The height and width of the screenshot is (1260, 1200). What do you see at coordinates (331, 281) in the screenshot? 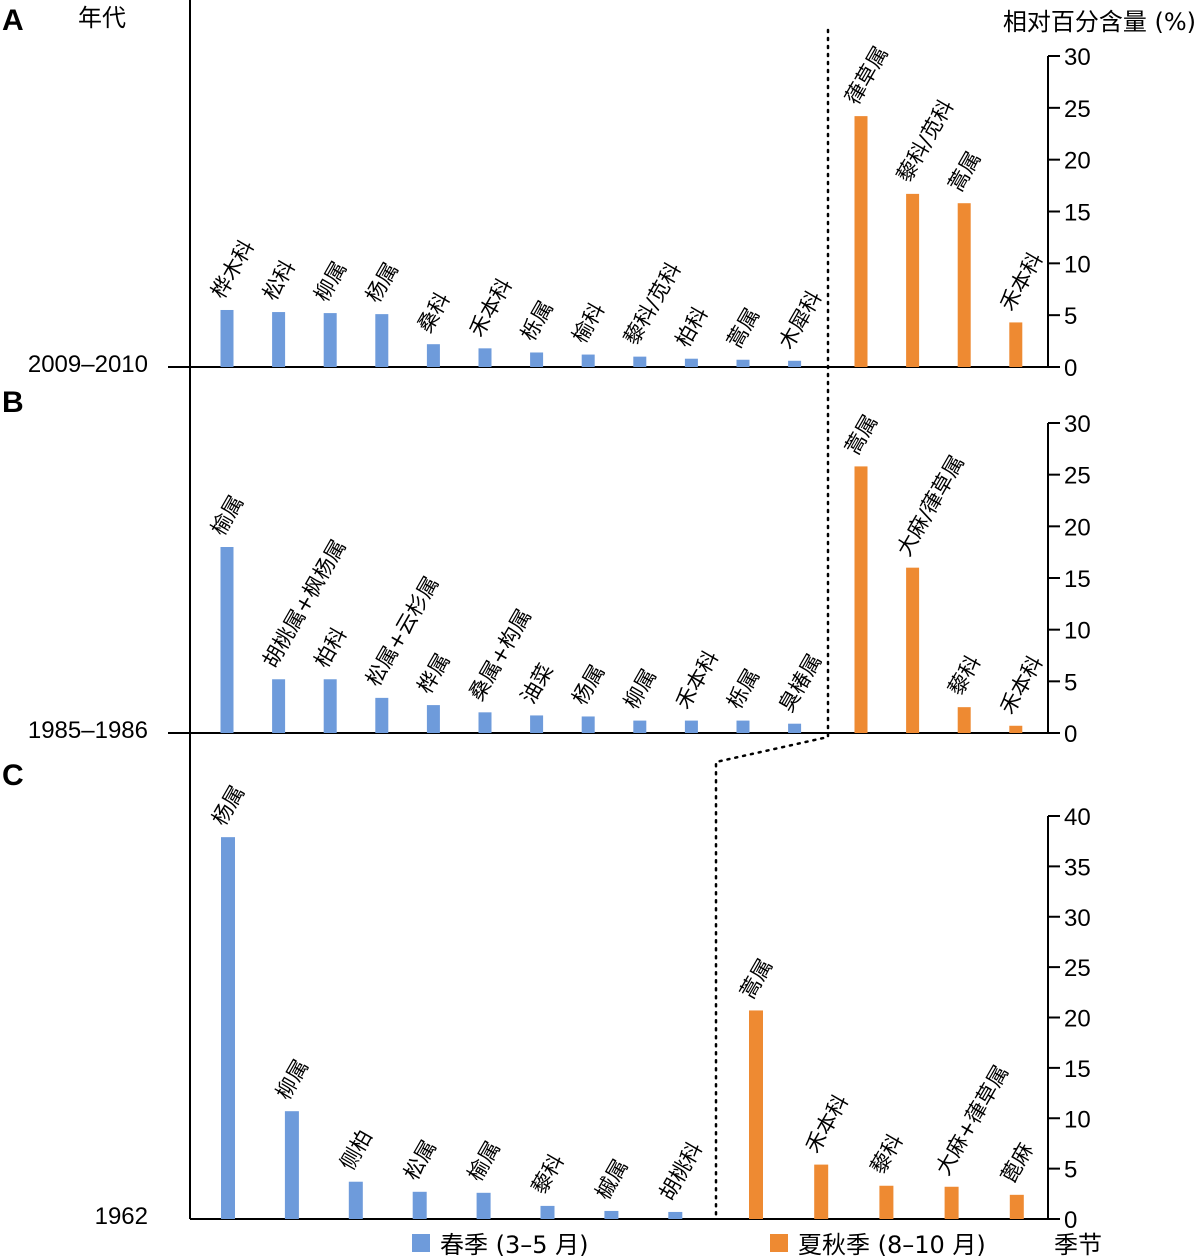
I see `spring-bar-label-a: 柳属` at bounding box center [331, 281].